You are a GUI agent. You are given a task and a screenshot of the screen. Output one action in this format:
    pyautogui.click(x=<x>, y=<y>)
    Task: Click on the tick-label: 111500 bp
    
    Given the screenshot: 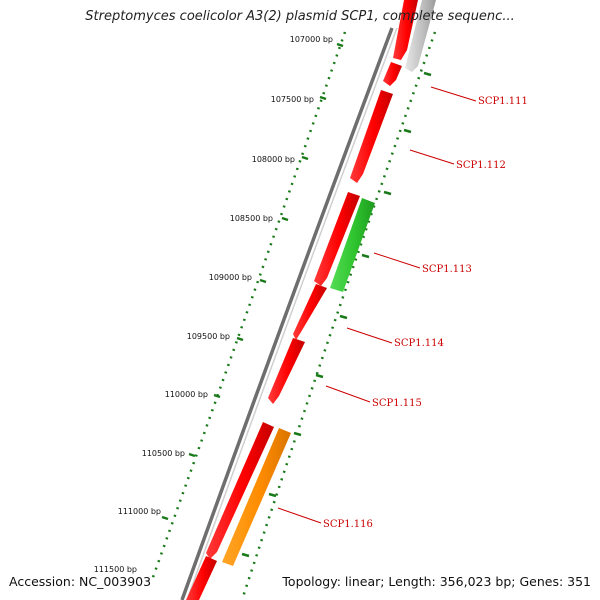 What is the action you would take?
    pyautogui.click(x=115, y=569)
    